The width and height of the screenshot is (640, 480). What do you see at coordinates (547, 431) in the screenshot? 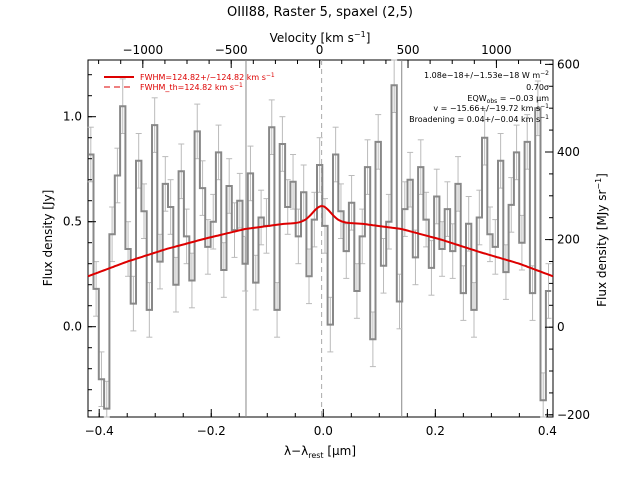
I see `x-tick-label: 0.4` at bounding box center [547, 431].